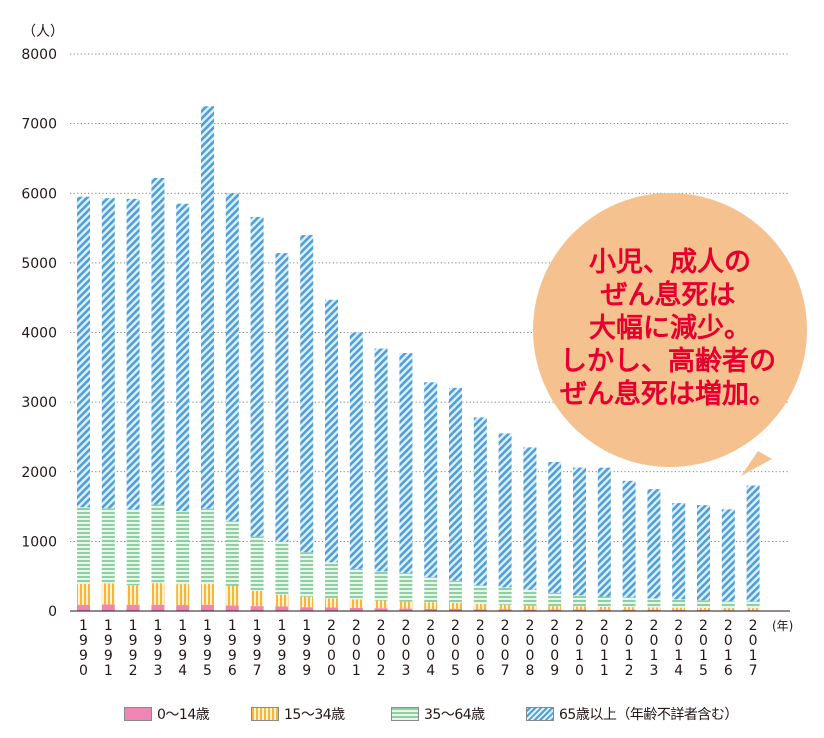  Describe the element at coordinates (39, 542) in the screenshot. I see `y-tick-label: 1000` at that location.